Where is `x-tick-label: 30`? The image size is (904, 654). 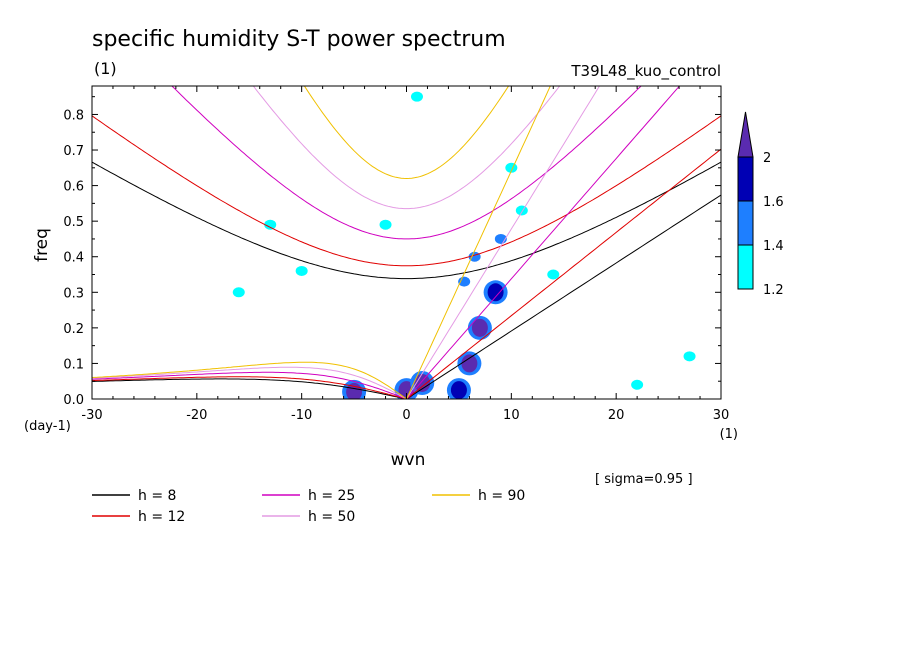
x-tick-label: 30 is located at coordinates (721, 415).